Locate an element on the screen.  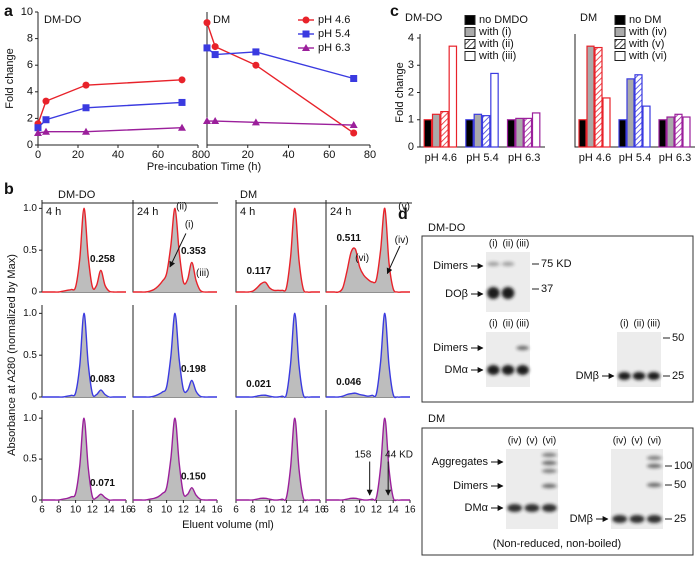
annotation: (vi) is located at coordinates (362, 258).